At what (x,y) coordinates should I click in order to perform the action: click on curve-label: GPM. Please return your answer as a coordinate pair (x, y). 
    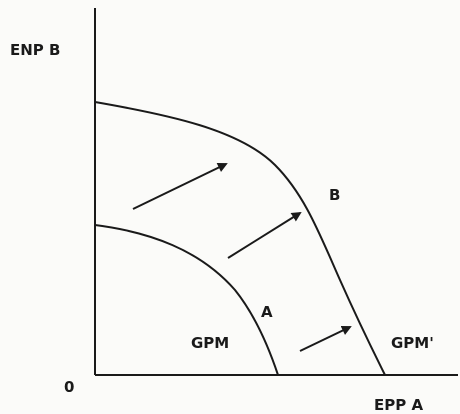
    Looking at the image, I should click on (210, 343).